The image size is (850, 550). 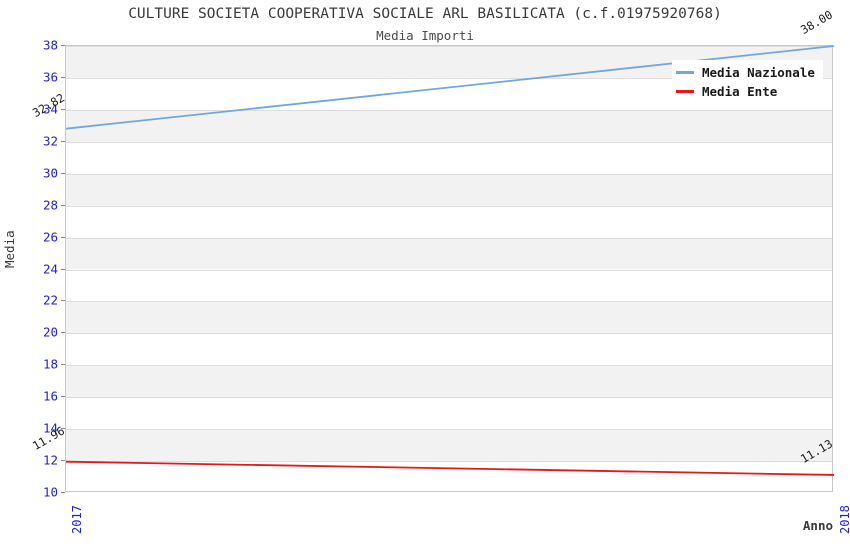 I want to click on x-tick-label: 2017, so click(x=77, y=519).